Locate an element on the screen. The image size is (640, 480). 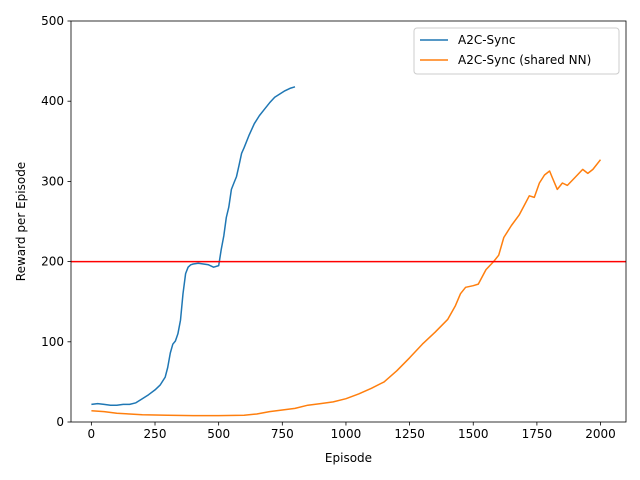
x-tick-label: 1250 is located at coordinates (409, 434).